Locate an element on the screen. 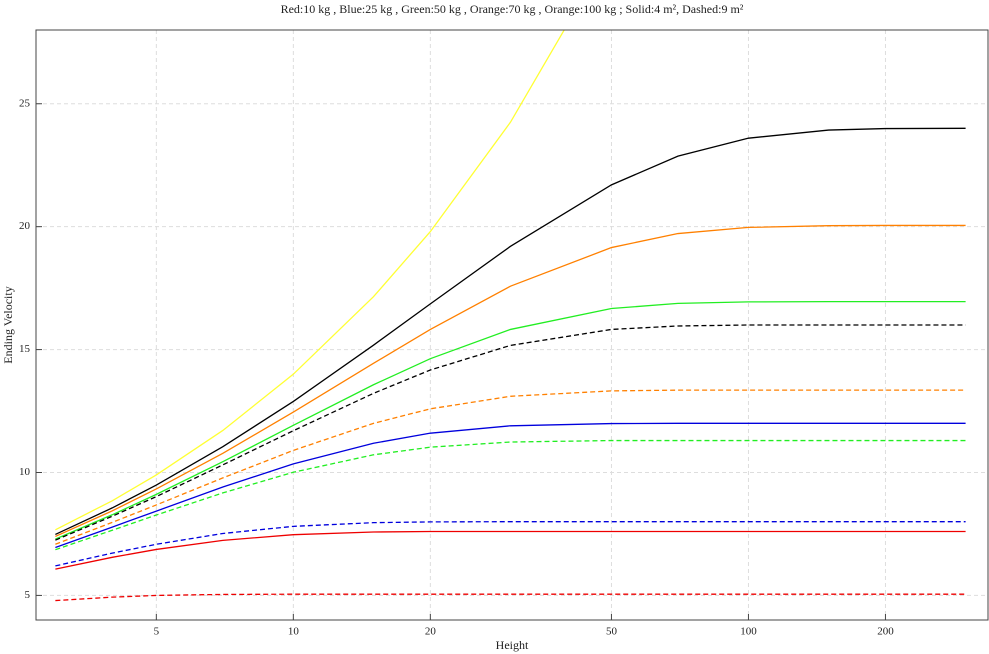  x-tick-label: 20 is located at coordinates (431, 632).